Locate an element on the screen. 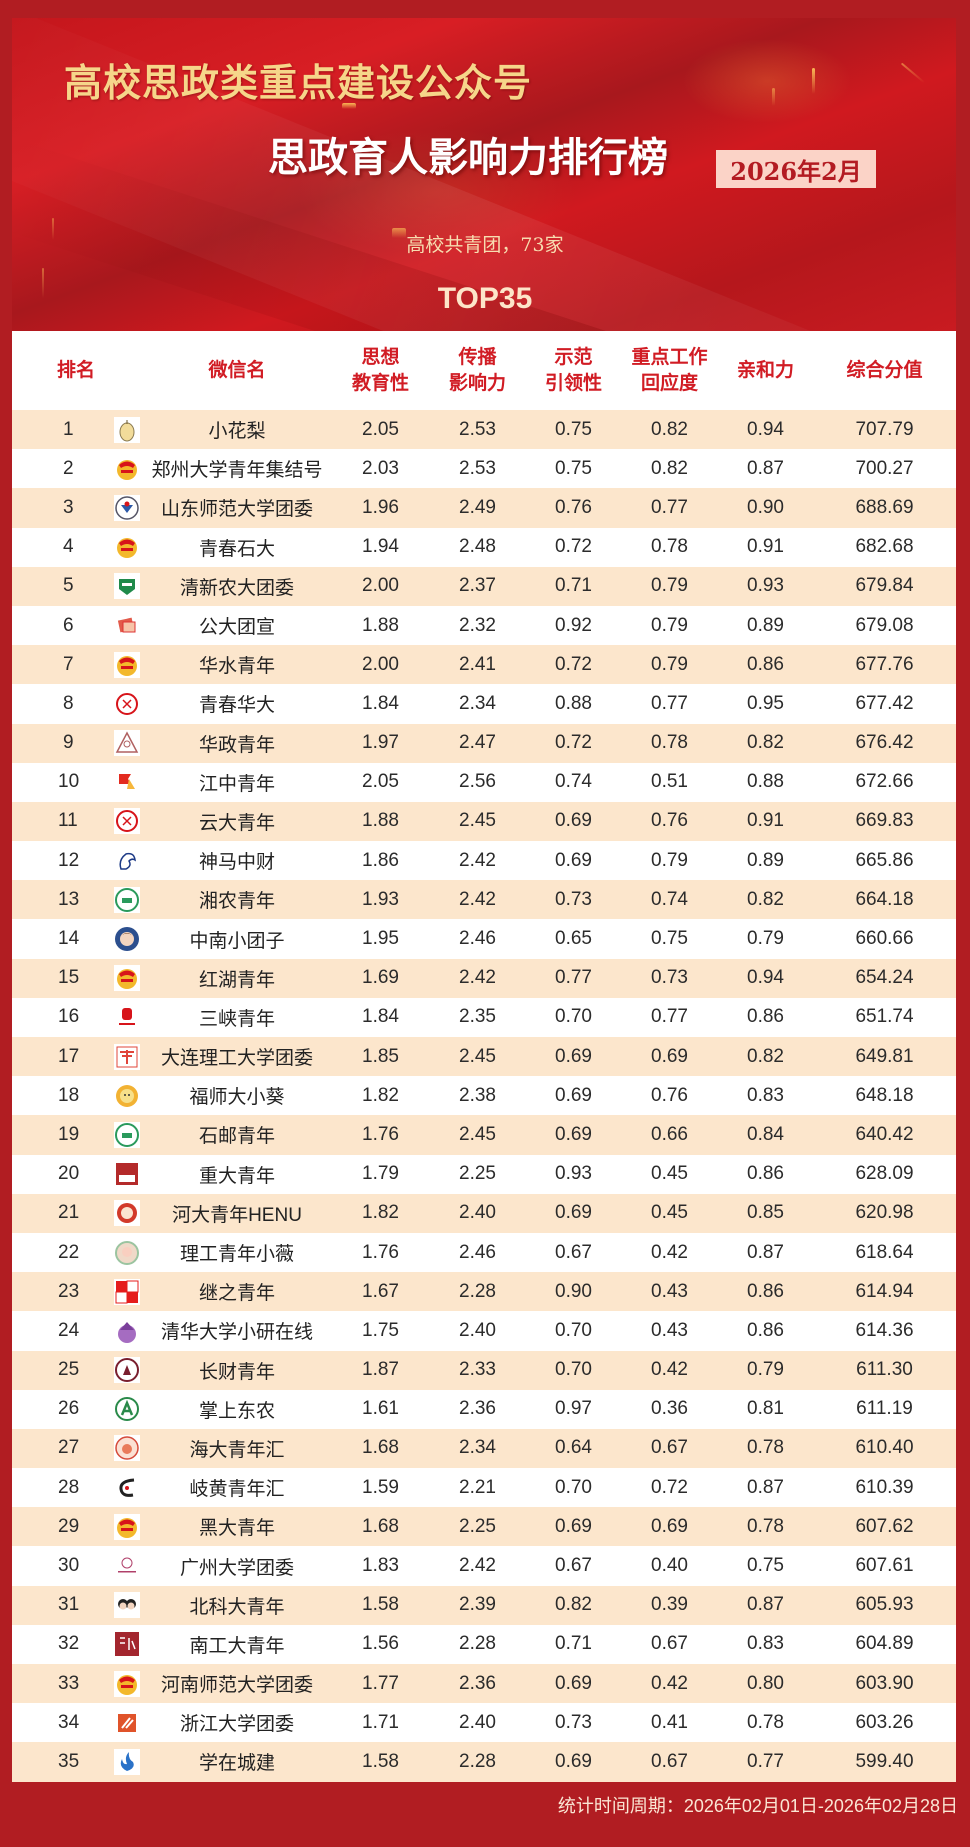  score-education: 1.71 is located at coordinates (380, 1722).